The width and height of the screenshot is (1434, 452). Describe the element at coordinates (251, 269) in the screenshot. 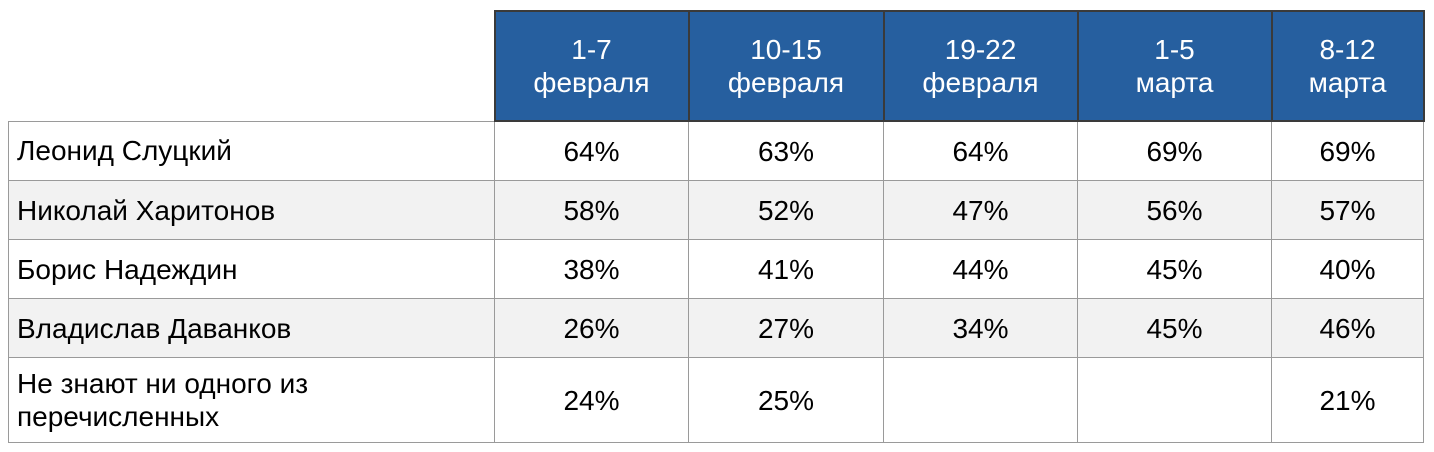

I see `row-label: Борис Надеждин` at that location.